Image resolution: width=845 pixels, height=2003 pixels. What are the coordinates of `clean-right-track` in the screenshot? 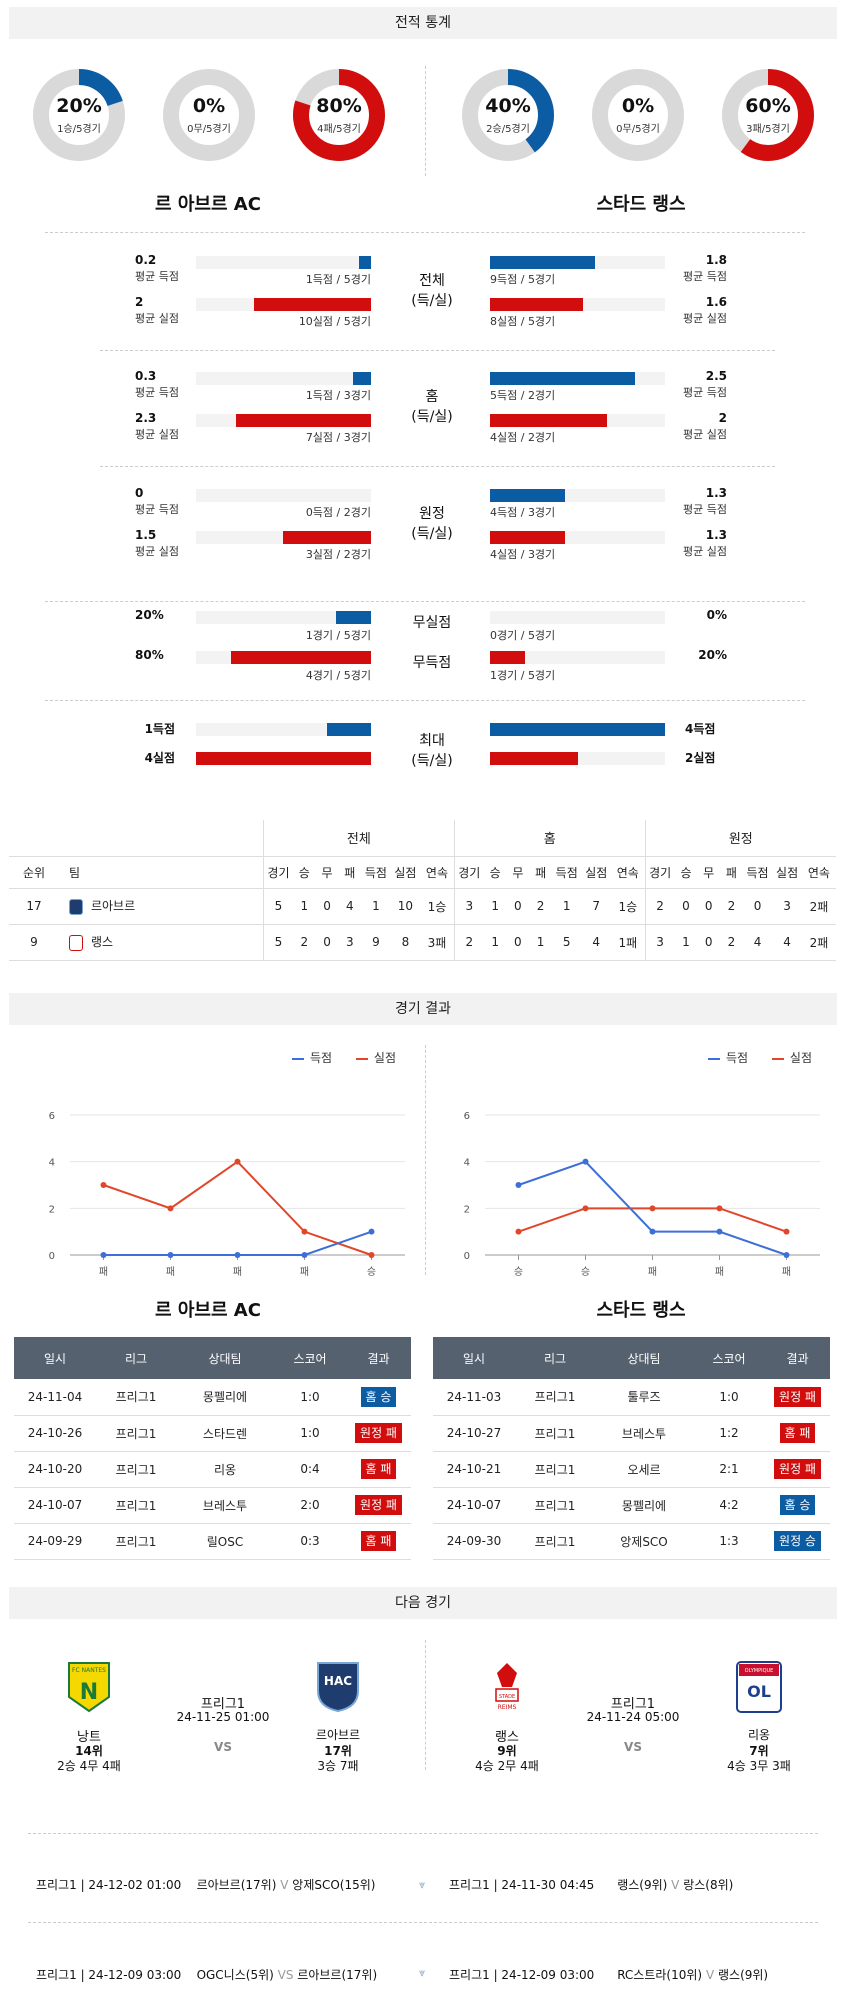 It's located at (577, 617).